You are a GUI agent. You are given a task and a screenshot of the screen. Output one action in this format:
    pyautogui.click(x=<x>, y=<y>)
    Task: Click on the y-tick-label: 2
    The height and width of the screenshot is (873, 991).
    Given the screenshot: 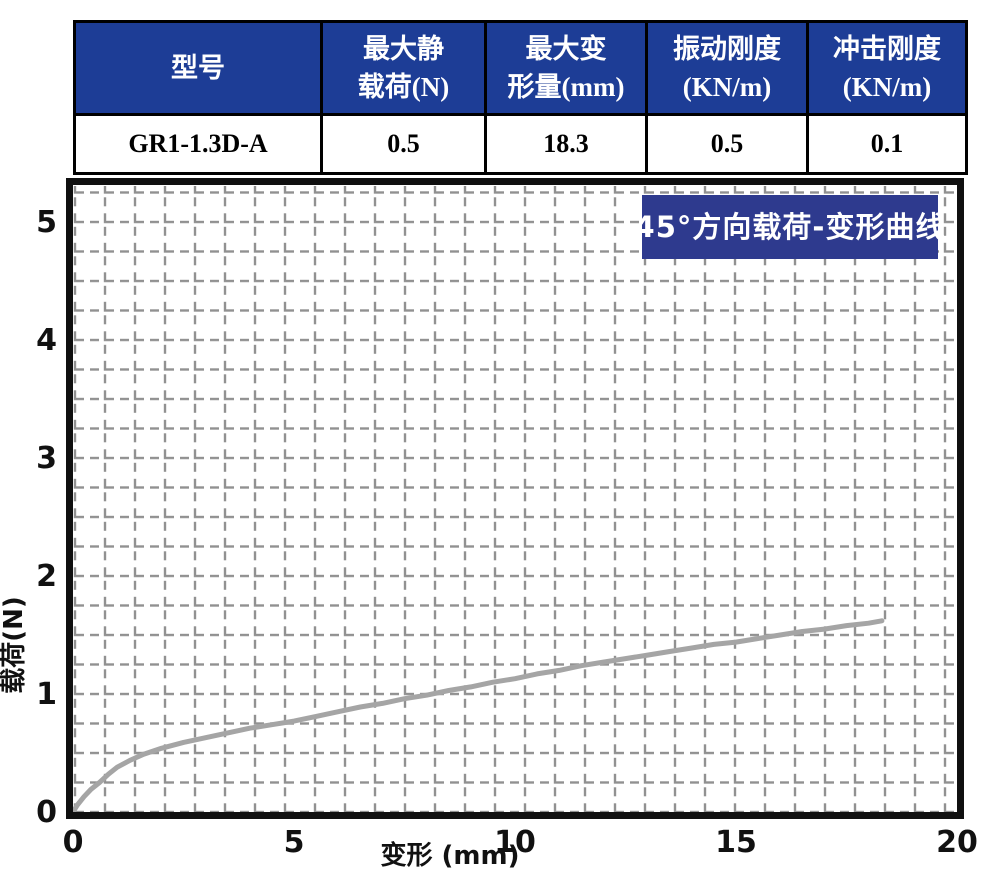 What is the action you would take?
    pyautogui.click(x=46, y=576)
    